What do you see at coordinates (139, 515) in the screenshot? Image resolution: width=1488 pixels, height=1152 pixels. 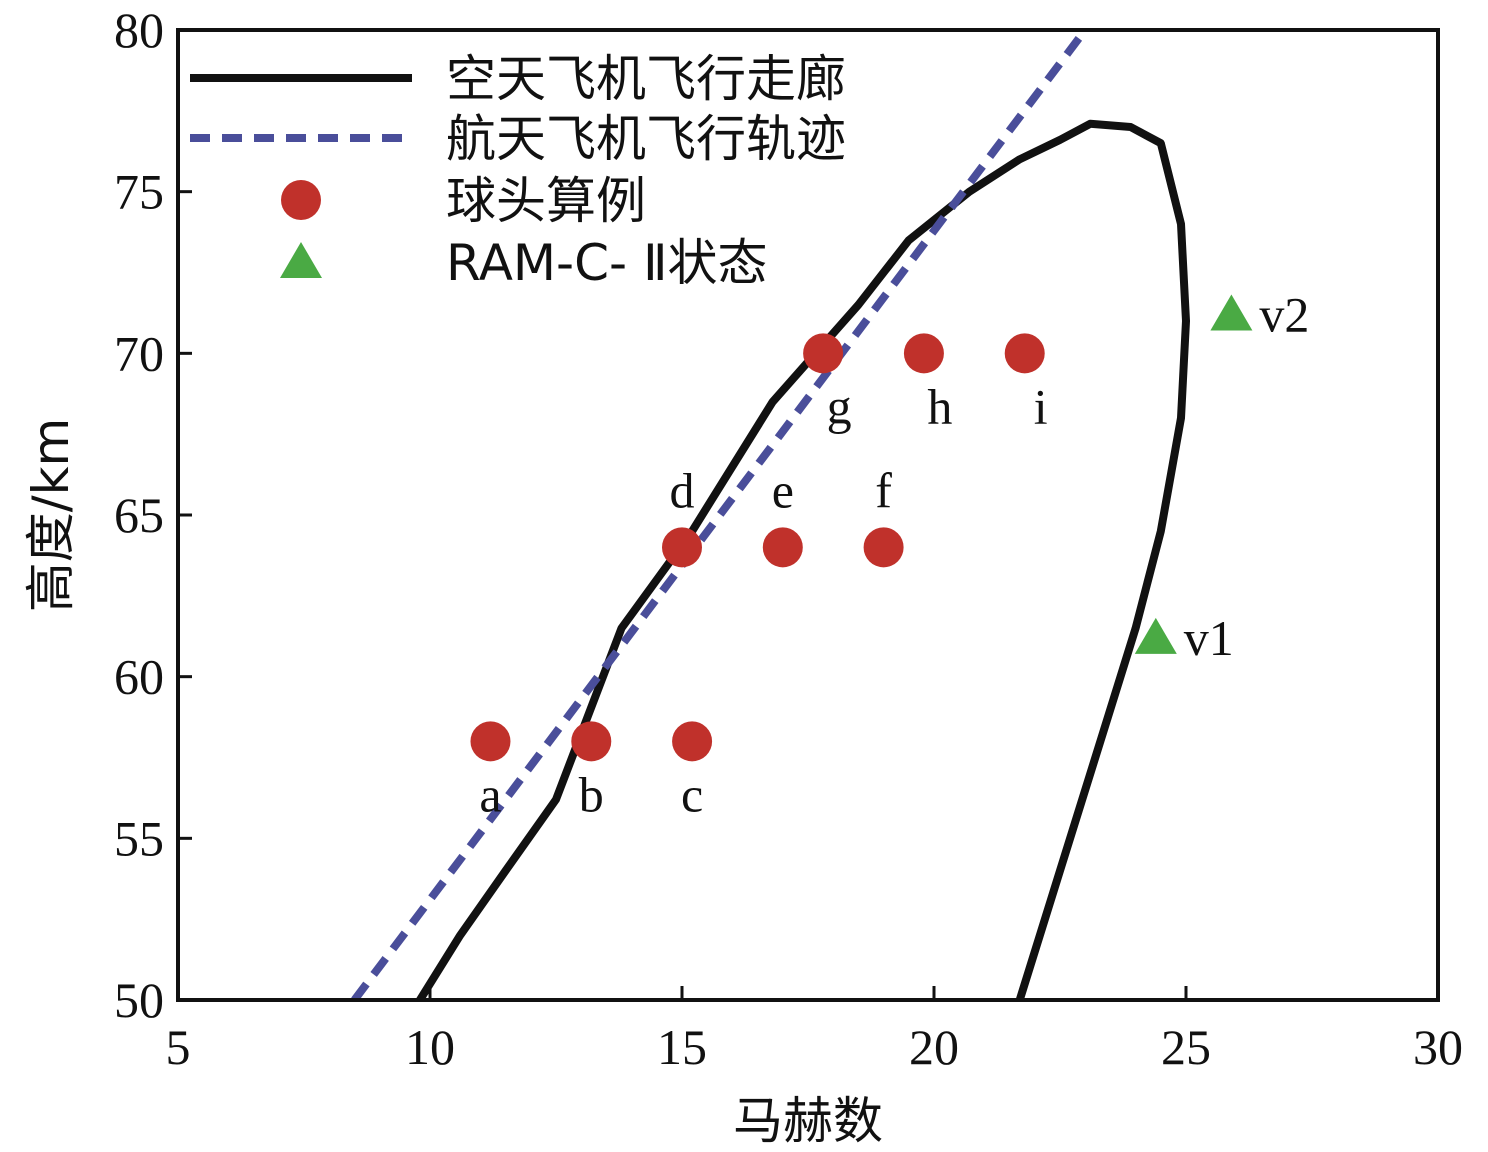 I see `y-tick-label: 65` at bounding box center [139, 515].